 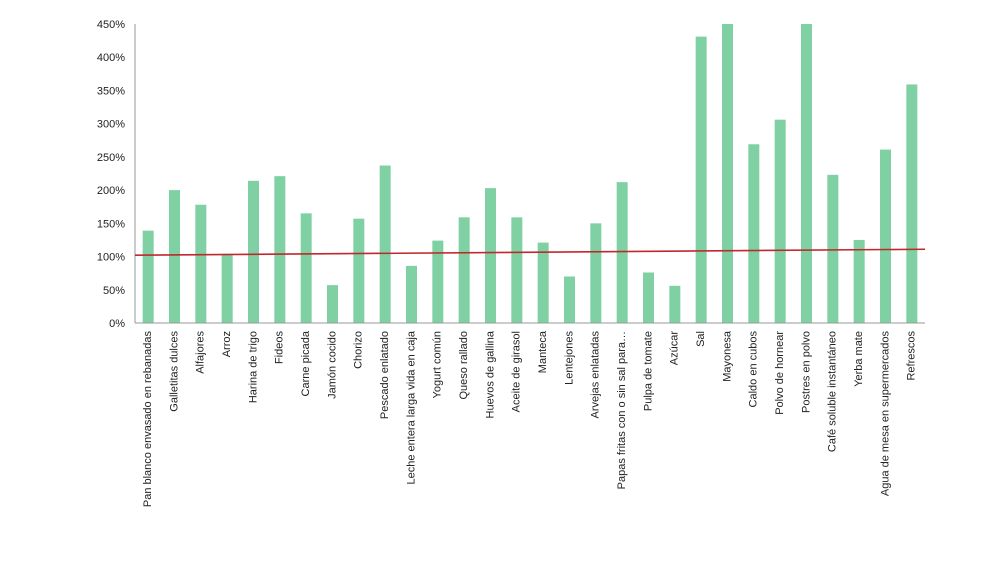 I want to click on y-tick-label: 200%, so click(x=111, y=191).